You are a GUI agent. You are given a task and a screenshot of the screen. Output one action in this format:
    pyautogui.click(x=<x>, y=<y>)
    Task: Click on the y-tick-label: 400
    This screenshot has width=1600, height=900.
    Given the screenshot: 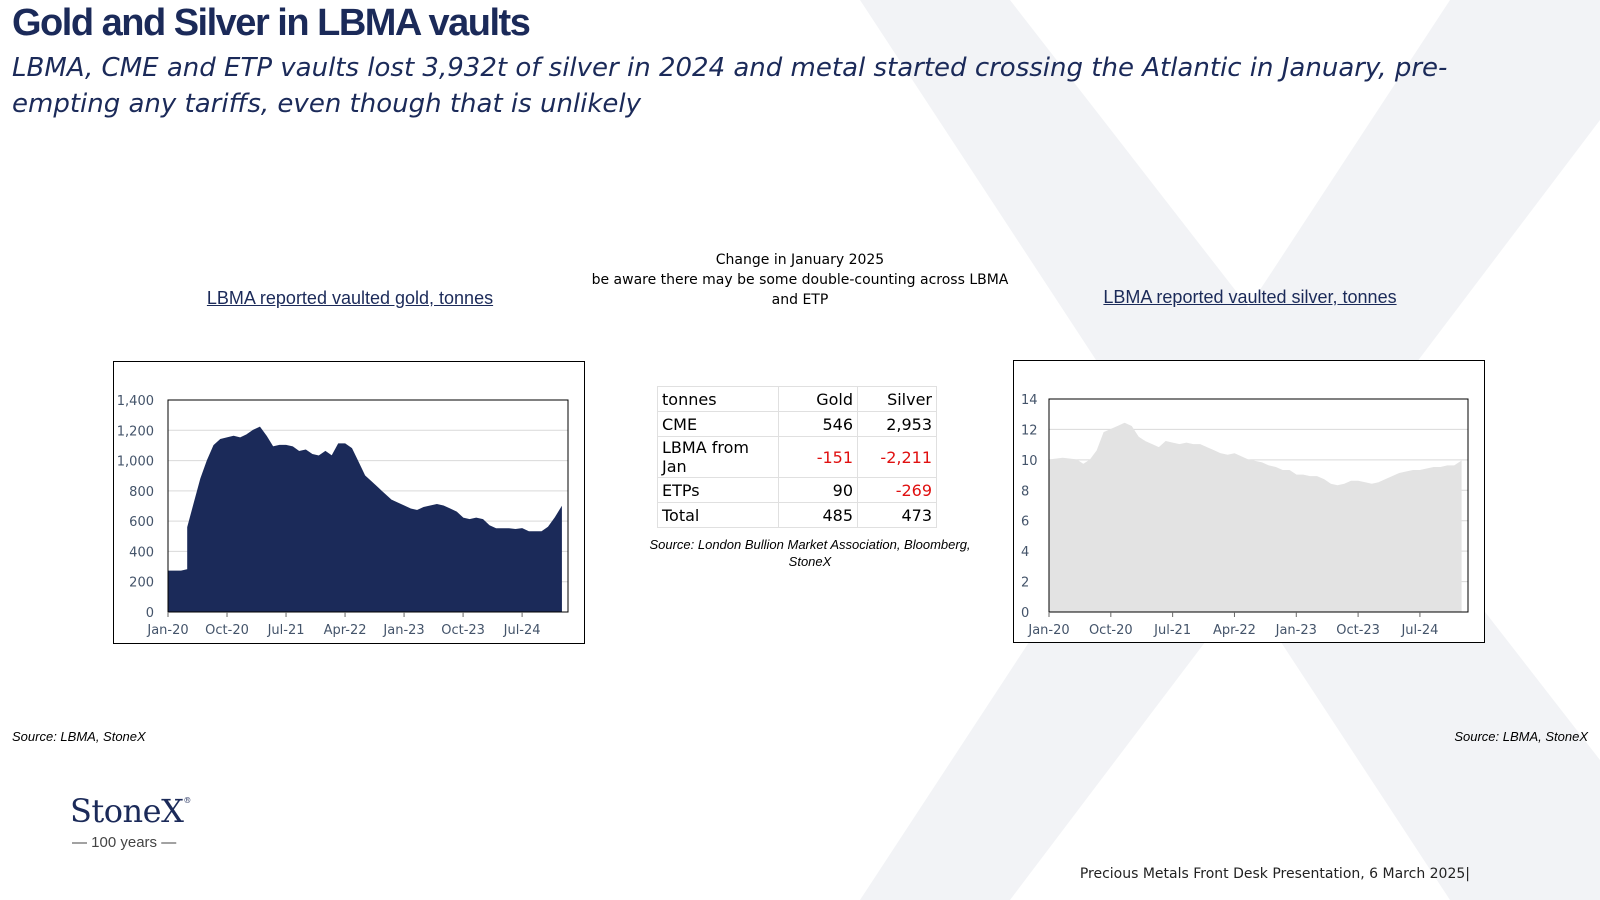 What is the action you would take?
    pyautogui.click(x=141, y=552)
    